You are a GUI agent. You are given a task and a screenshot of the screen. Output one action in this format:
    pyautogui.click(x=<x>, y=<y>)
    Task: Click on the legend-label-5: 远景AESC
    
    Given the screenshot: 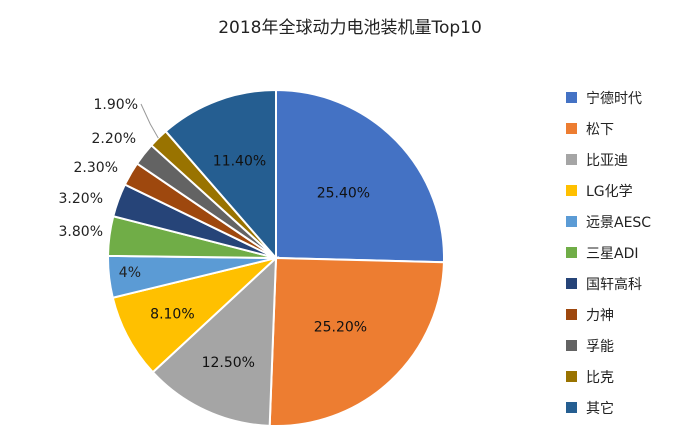 What is the action you would take?
    pyautogui.click(x=618, y=223)
    